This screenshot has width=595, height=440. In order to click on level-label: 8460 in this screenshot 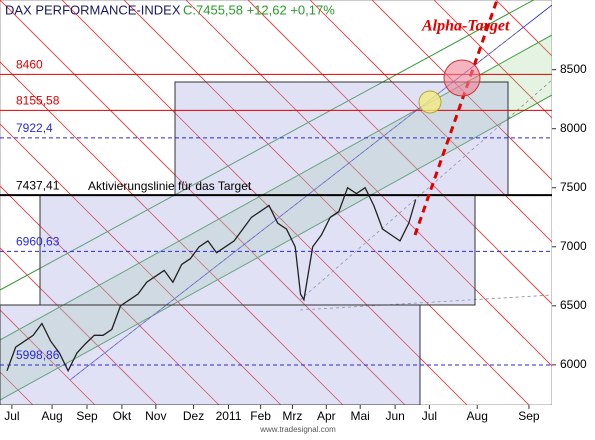, I will do `click(29, 65)`.